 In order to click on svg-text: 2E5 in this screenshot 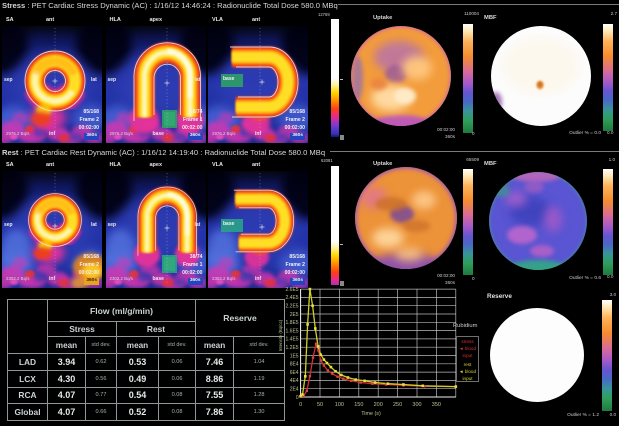, I will do `click(294, 315)`.